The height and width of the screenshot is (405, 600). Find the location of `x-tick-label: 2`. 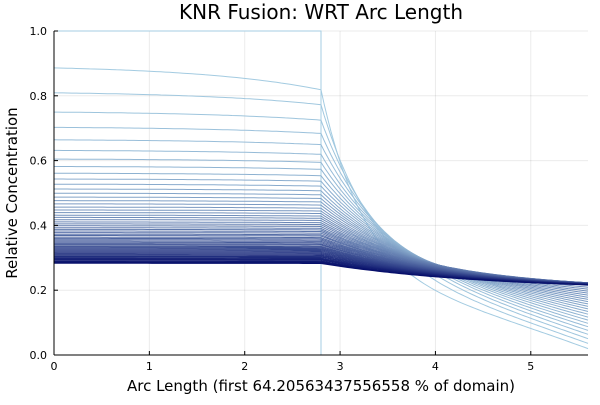

x-tick-label: 2 is located at coordinates (244, 366).